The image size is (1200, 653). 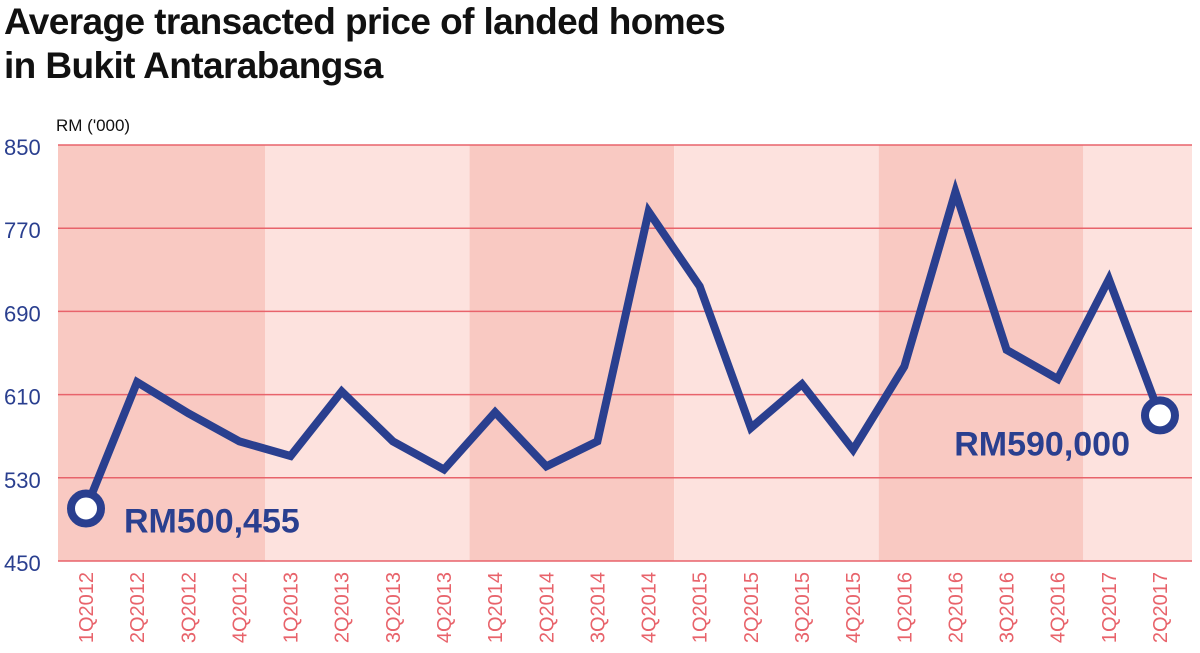 I want to click on x-tick-label: 1Q2013, so click(x=292, y=607).